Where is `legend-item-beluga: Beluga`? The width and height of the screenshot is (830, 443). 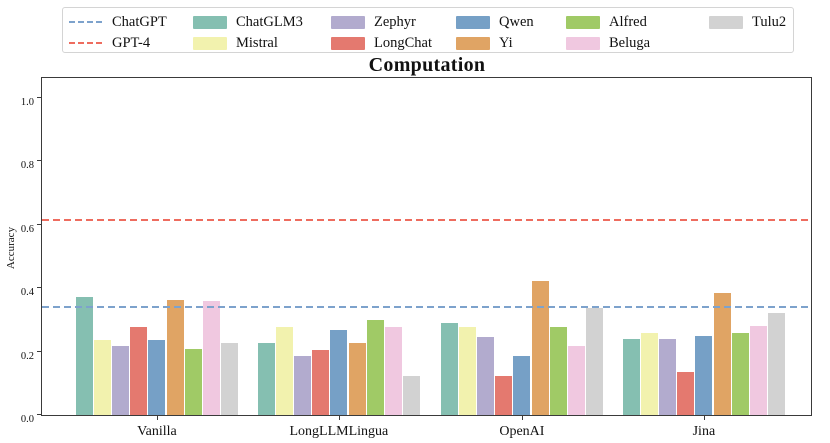
legend-item-beluga: Beluga is located at coordinates (608, 43).